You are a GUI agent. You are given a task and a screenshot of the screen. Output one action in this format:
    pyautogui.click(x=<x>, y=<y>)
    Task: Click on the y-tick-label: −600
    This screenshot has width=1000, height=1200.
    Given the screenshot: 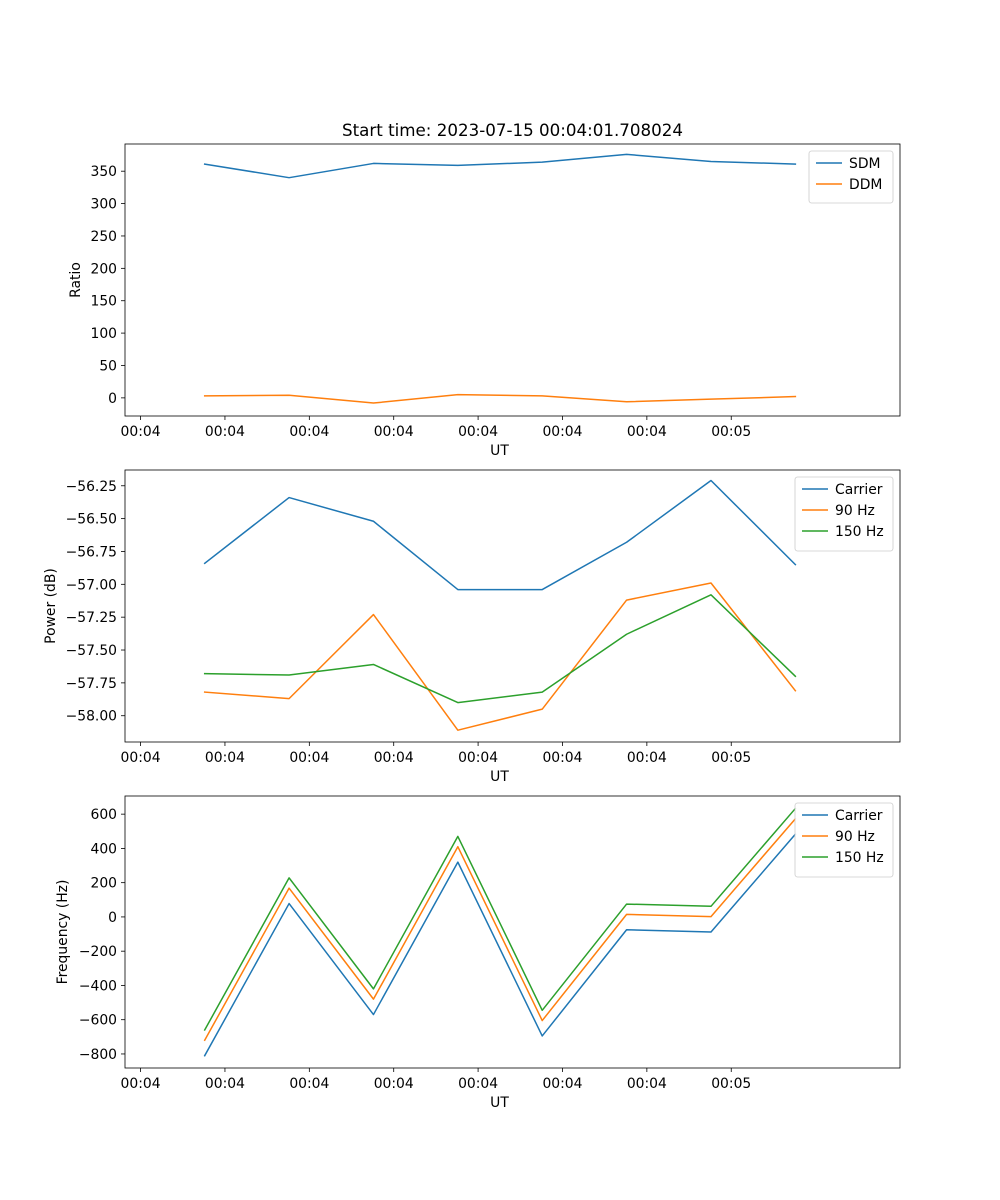 What is the action you would take?
    pyautogui.click(x=98, y=1021)
    